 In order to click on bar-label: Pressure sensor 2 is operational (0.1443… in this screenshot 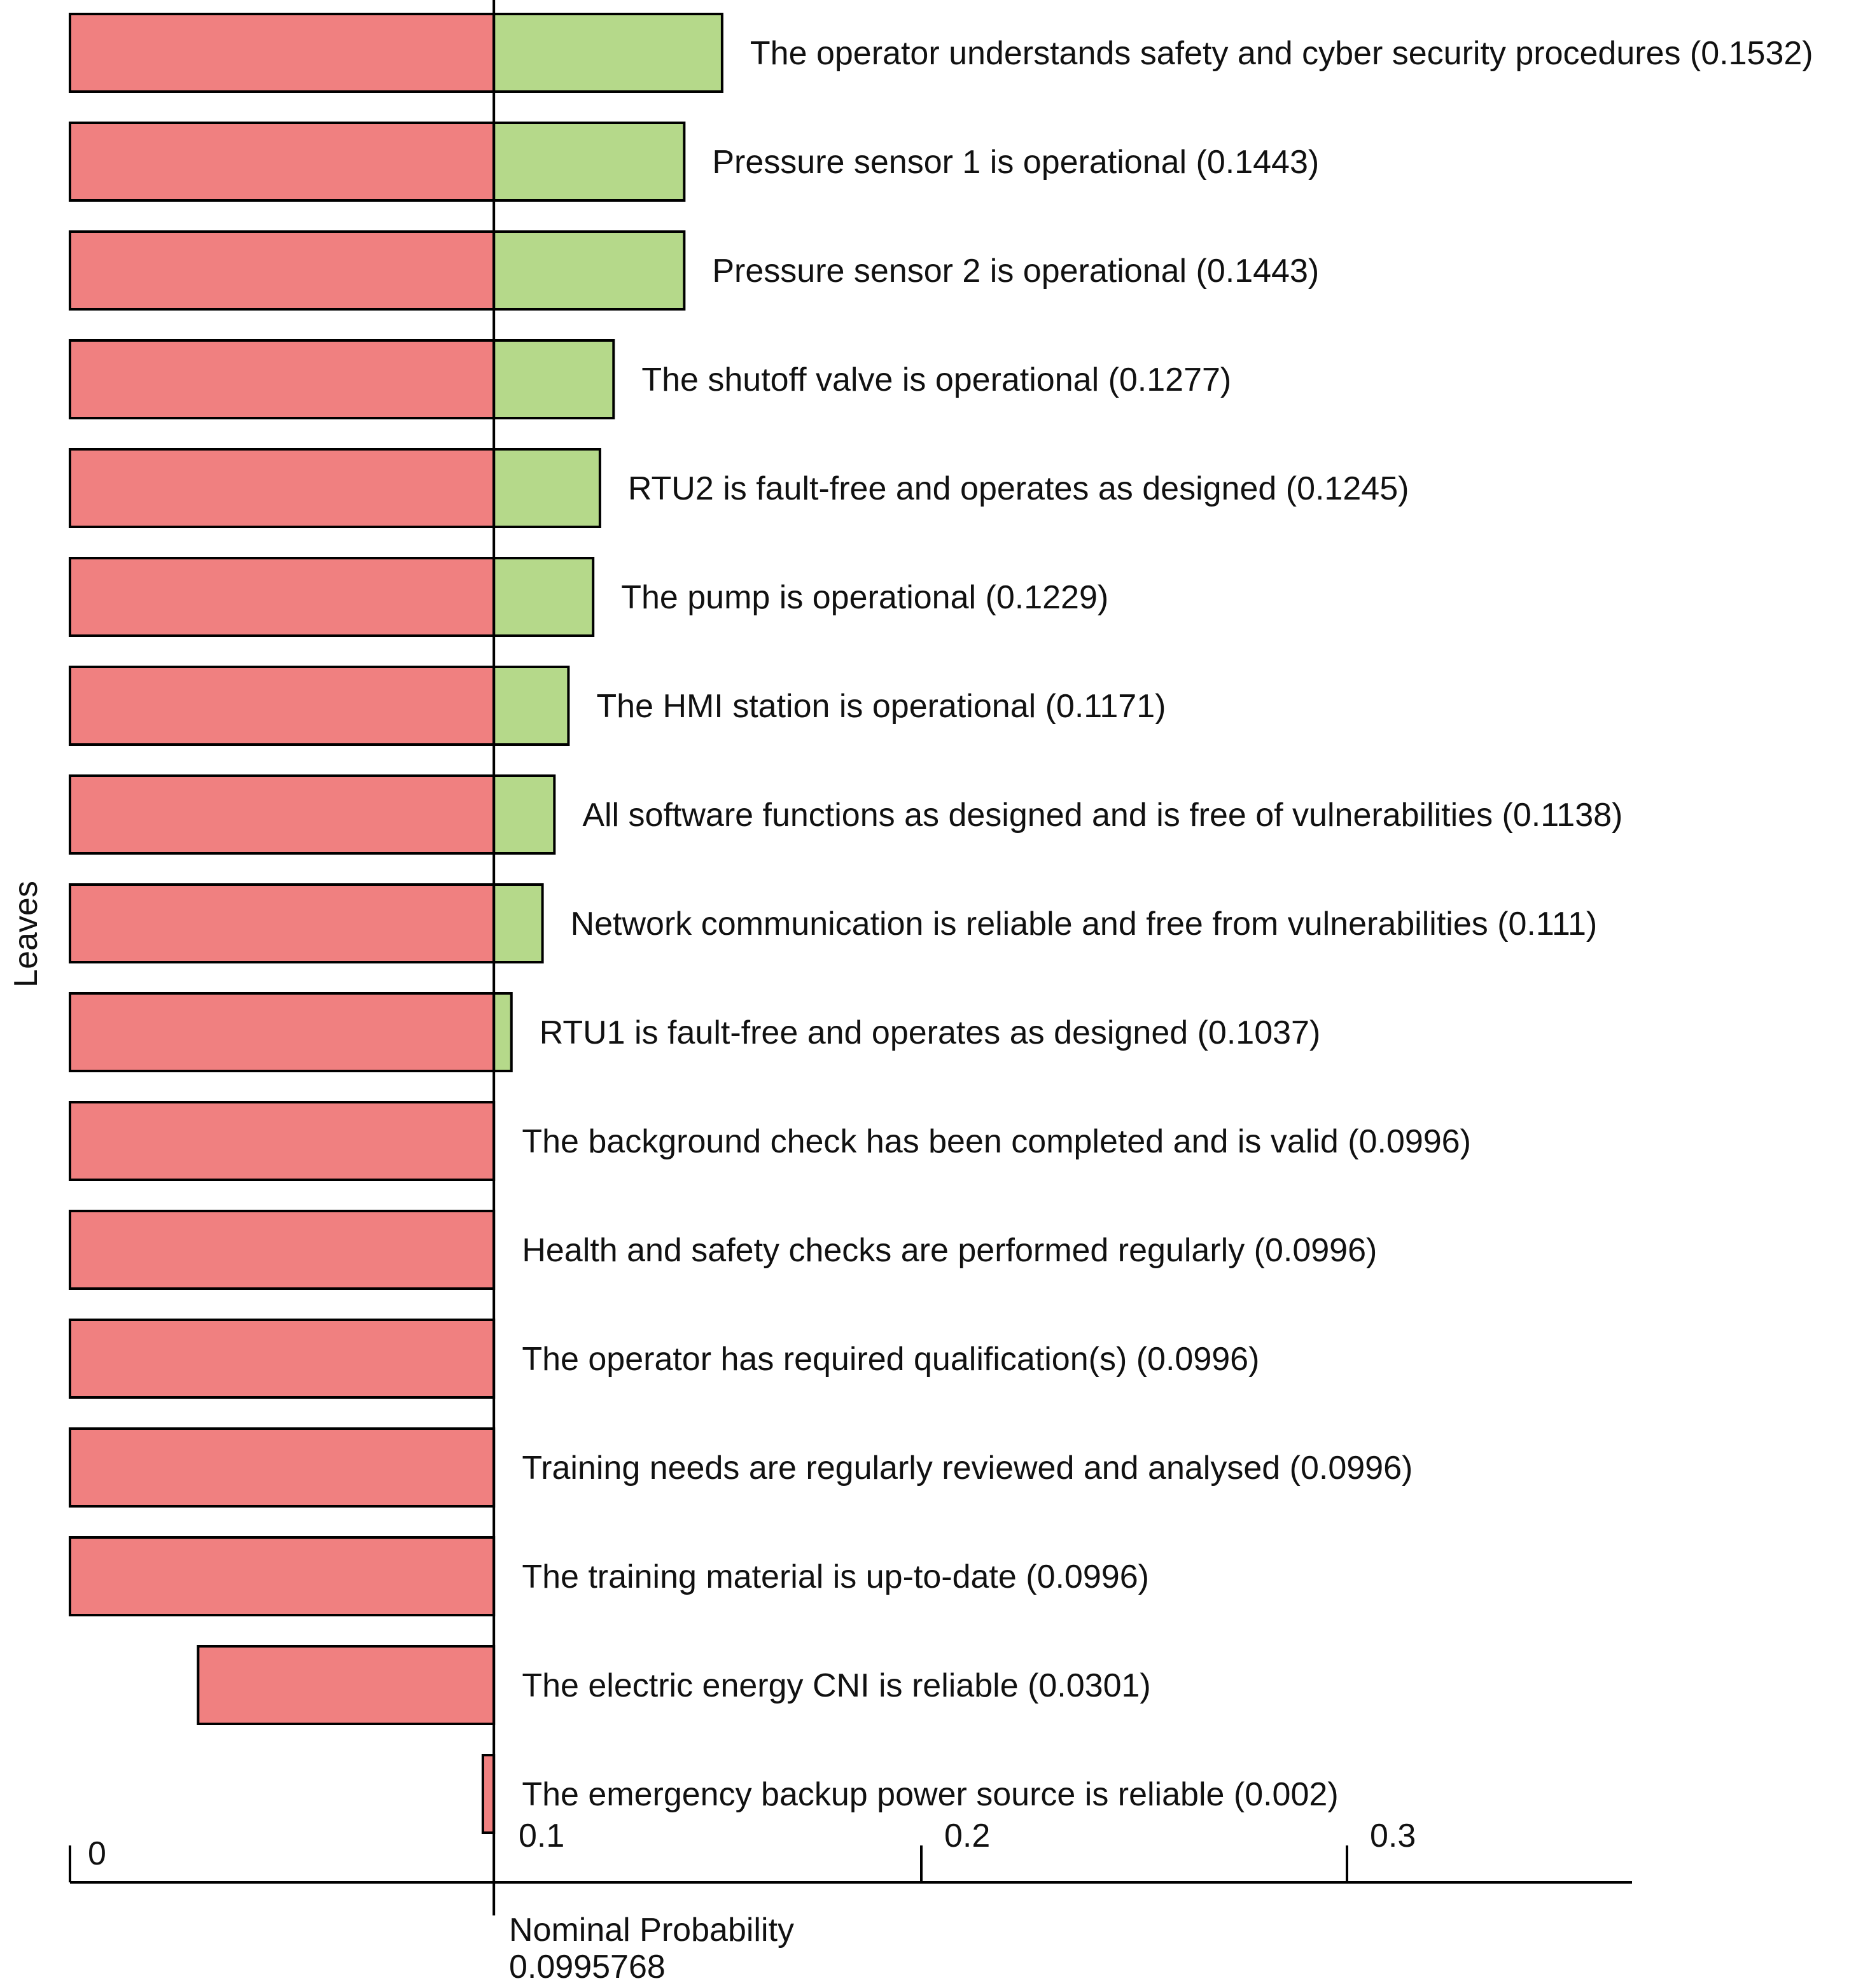, I will do `click(1016, 271)`.